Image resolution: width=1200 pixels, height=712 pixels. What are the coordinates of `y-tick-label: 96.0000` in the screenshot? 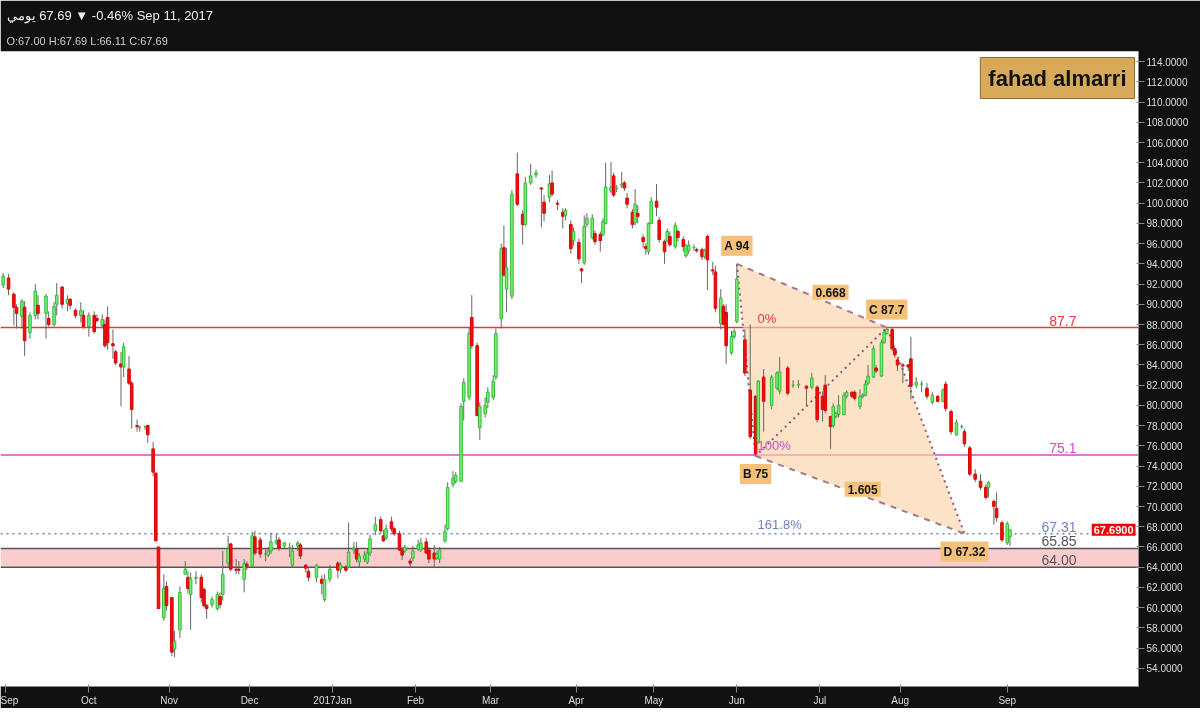 It's located at (1165, 244).